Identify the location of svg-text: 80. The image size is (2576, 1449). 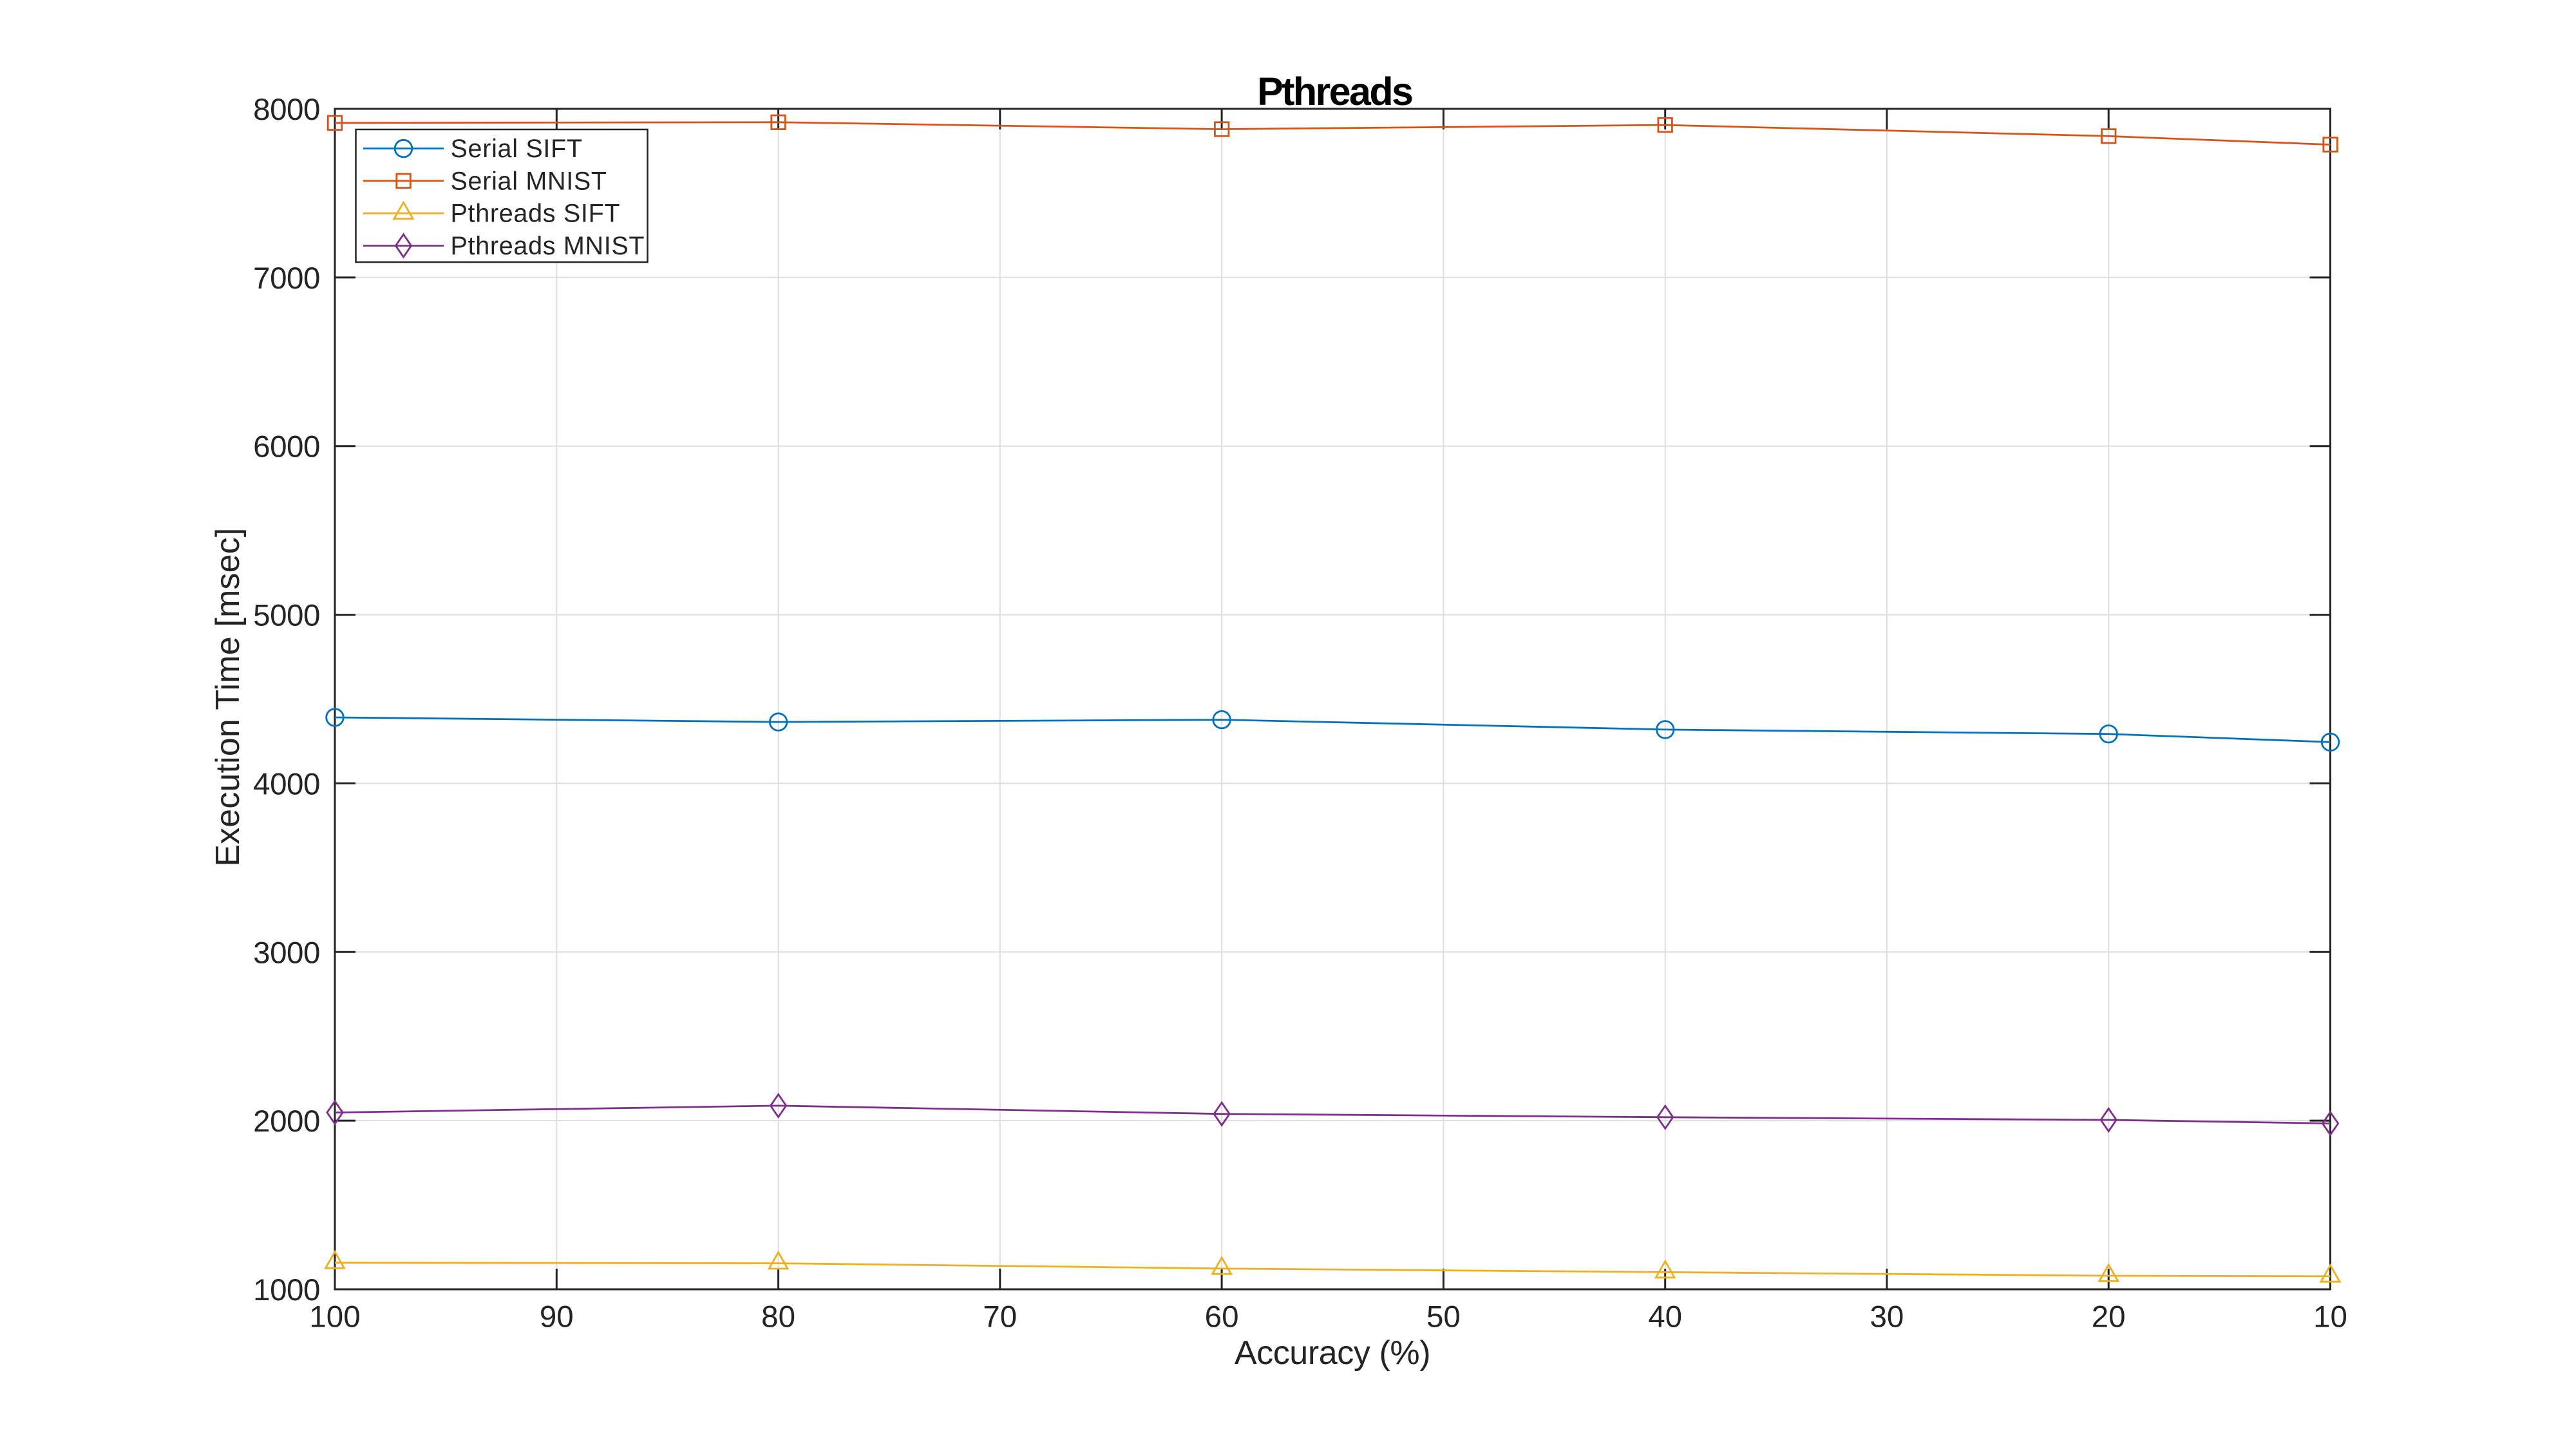
(778, 1317).